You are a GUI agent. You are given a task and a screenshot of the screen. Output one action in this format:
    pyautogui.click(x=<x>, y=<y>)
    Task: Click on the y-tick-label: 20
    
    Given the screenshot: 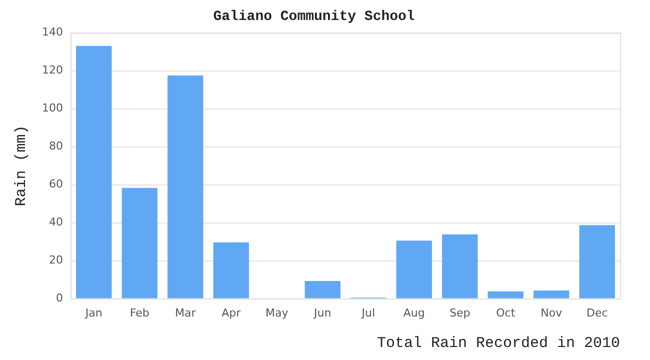 What is the action you would take?
    pyautogui.click(x=55, y=260)
    